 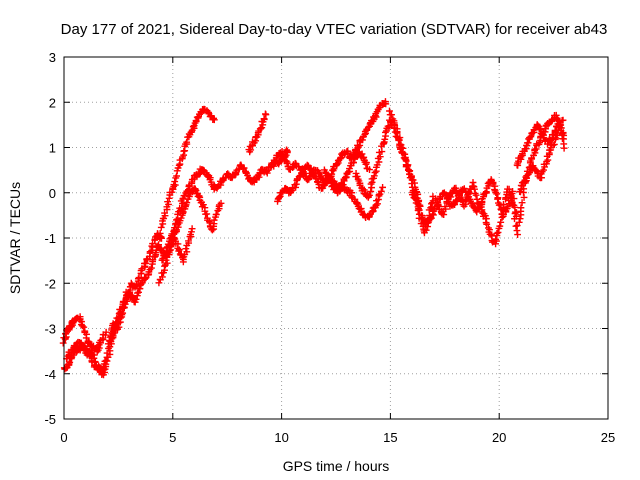 I want to click on series-trace-o, so click(x=541, y=156).